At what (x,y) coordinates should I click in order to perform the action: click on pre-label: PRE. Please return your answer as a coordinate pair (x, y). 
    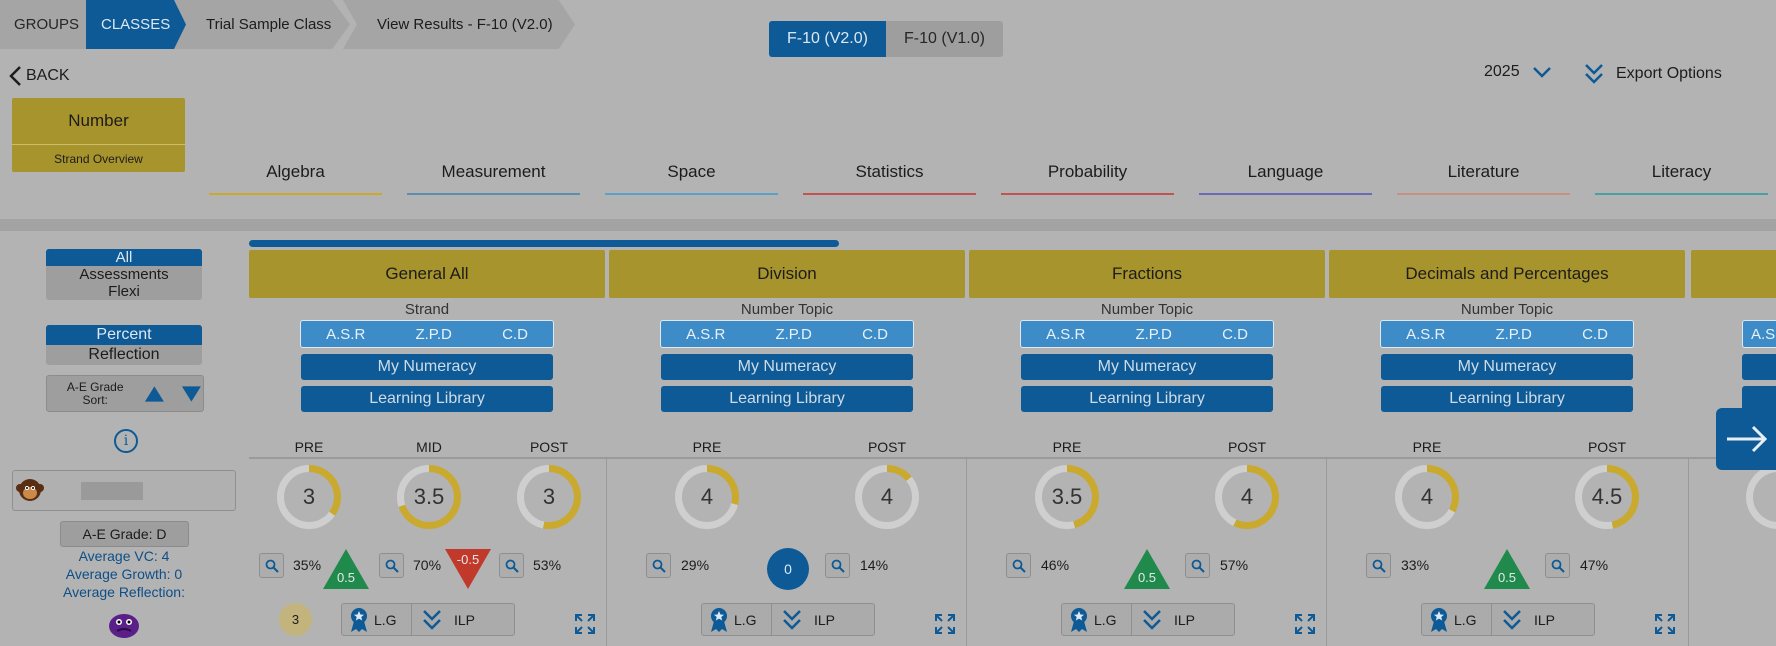
    Looking at the image, I should click on (309, 447).